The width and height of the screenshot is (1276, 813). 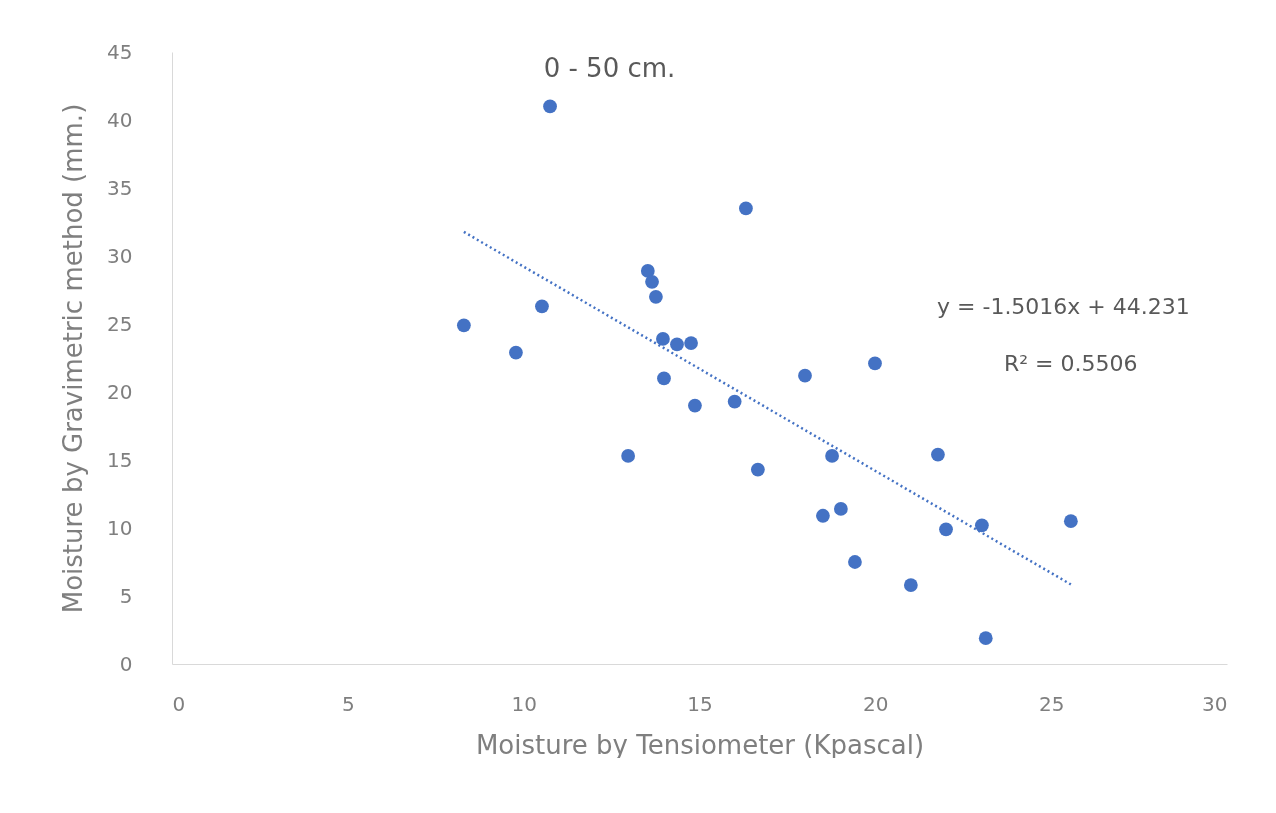 I want to click on y-tick-label: 25, so click(x=120, y=323).